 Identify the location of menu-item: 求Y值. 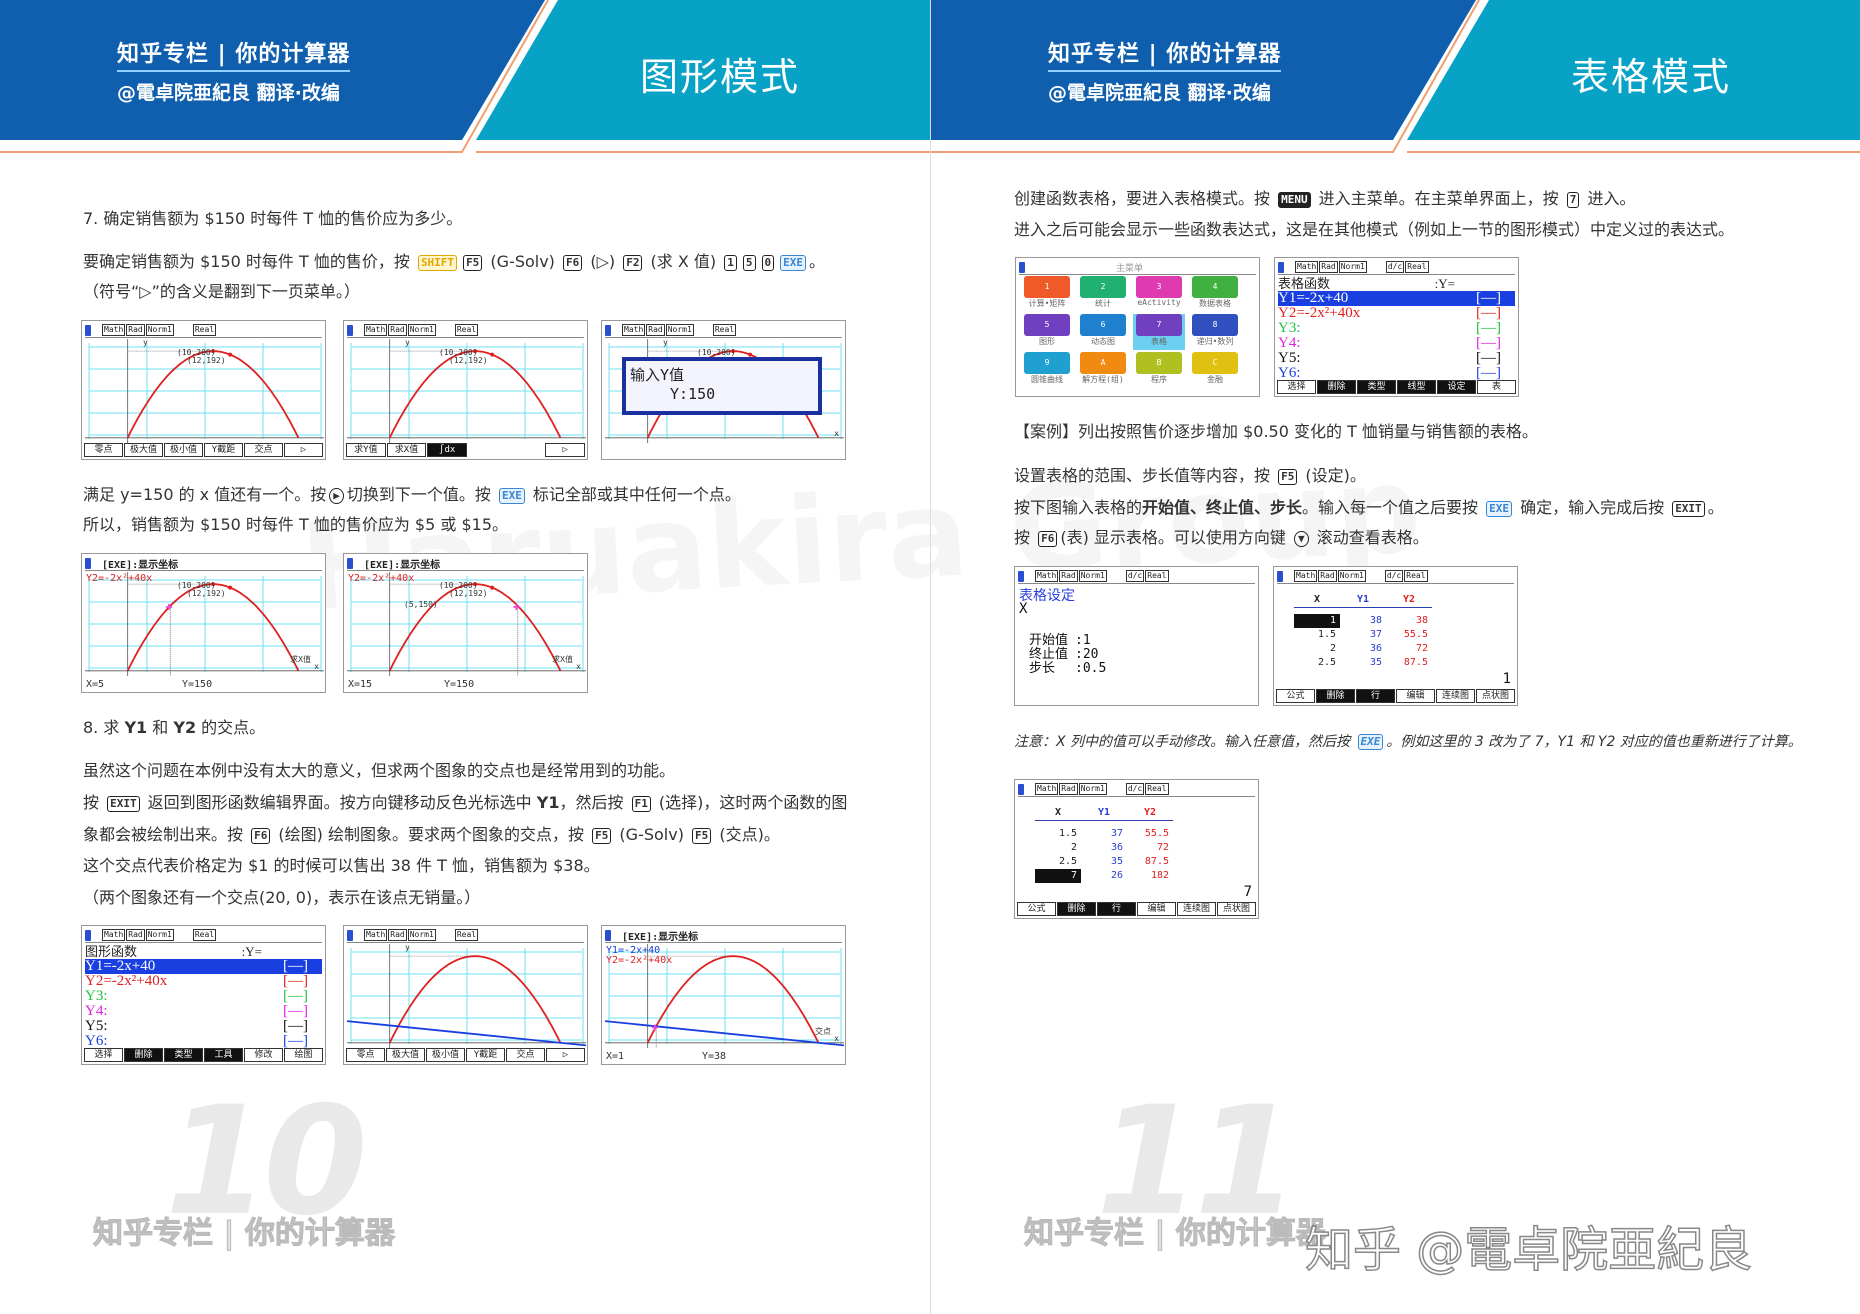
(366, 450).